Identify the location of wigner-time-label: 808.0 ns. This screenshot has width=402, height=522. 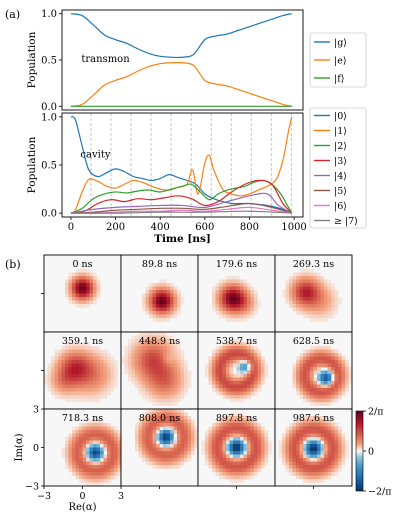
(159, 418).